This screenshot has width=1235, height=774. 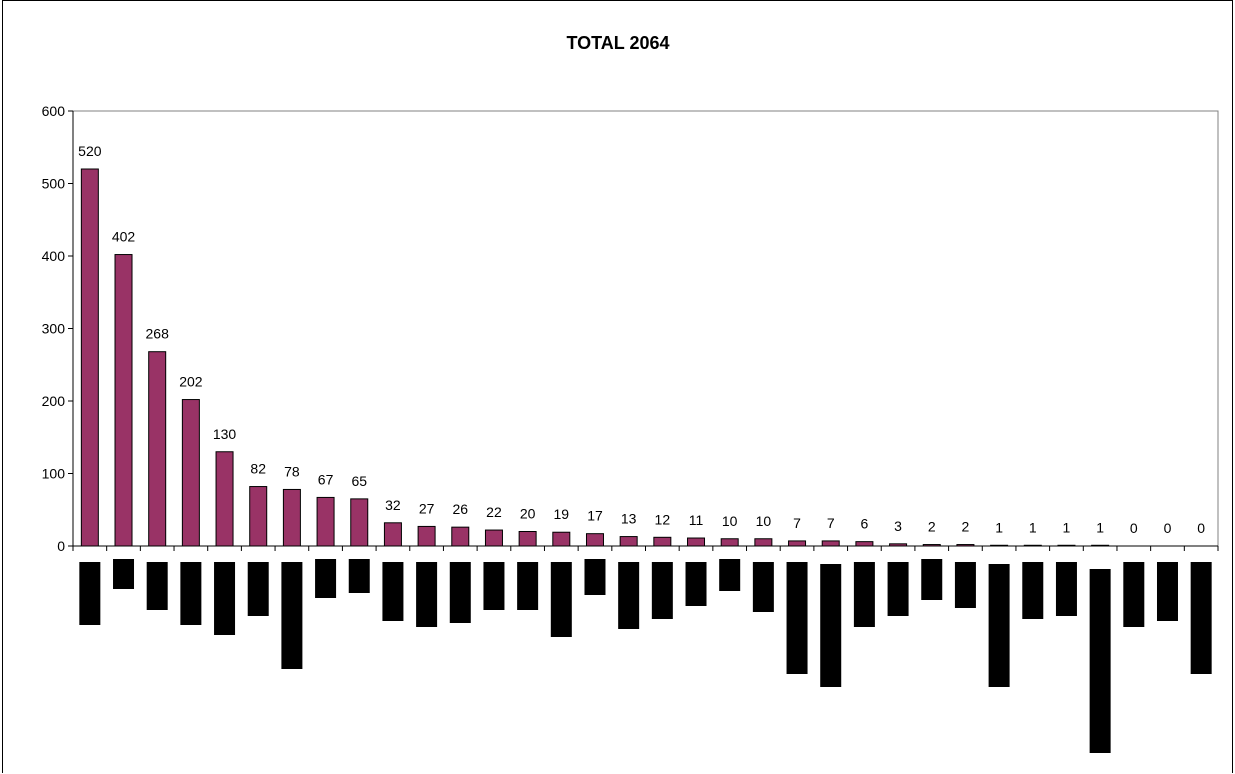 I want to click on y-tick-label: 0, so click(x=61, y=546).